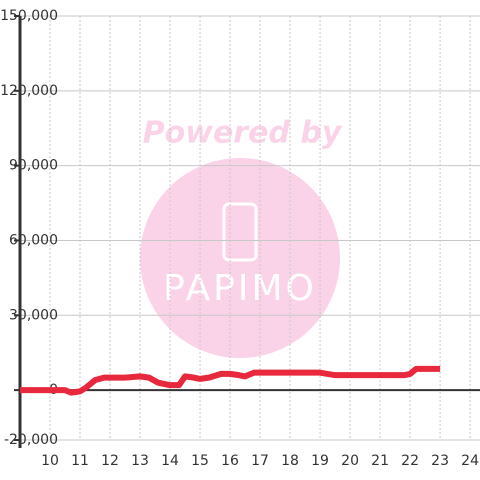 The width and height of the screenshot is (480, 480). Describe the element at coordinates (170, 461) in the screenshot. I see `x-tick-label: 14` at that location.